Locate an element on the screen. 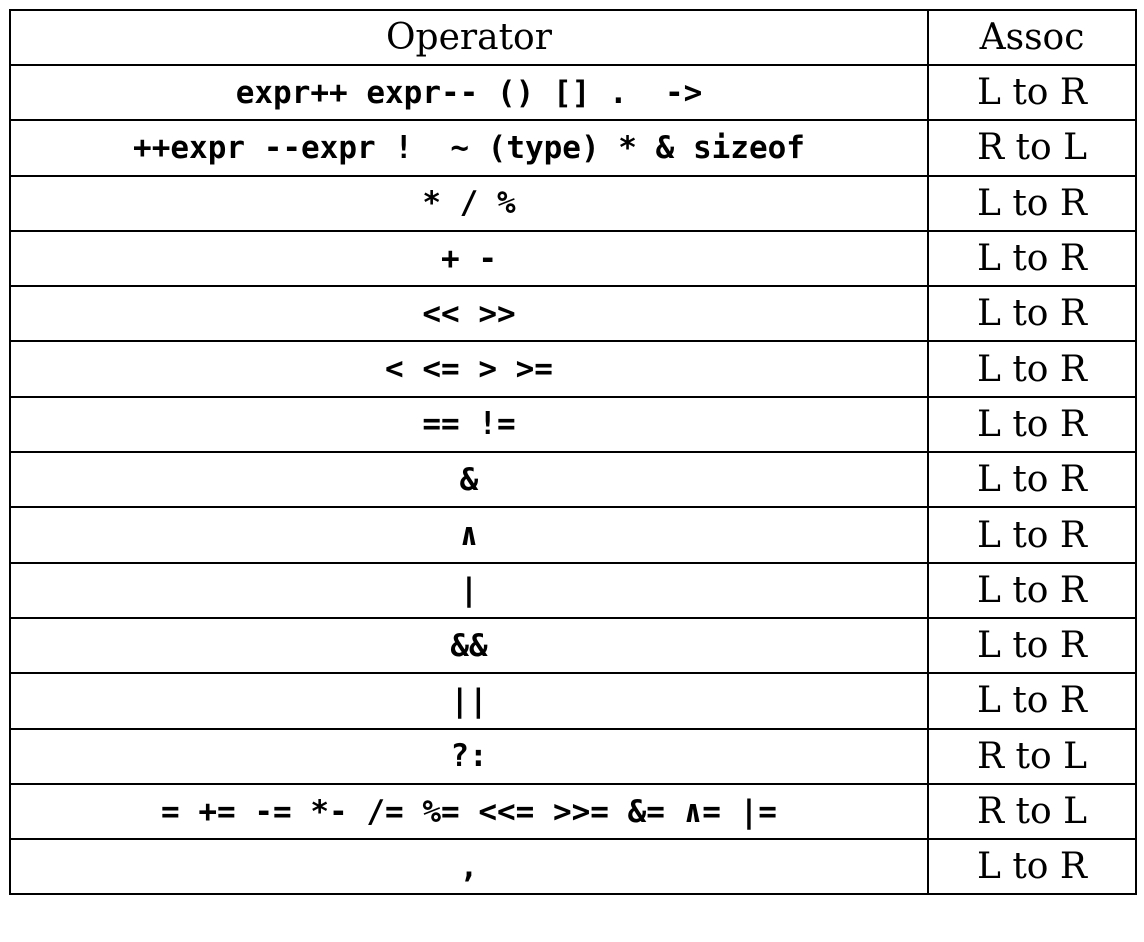 The width and height of the screenshot is (1144, 942). table-row: ∧ L to R is located at coordinates (573, 535).